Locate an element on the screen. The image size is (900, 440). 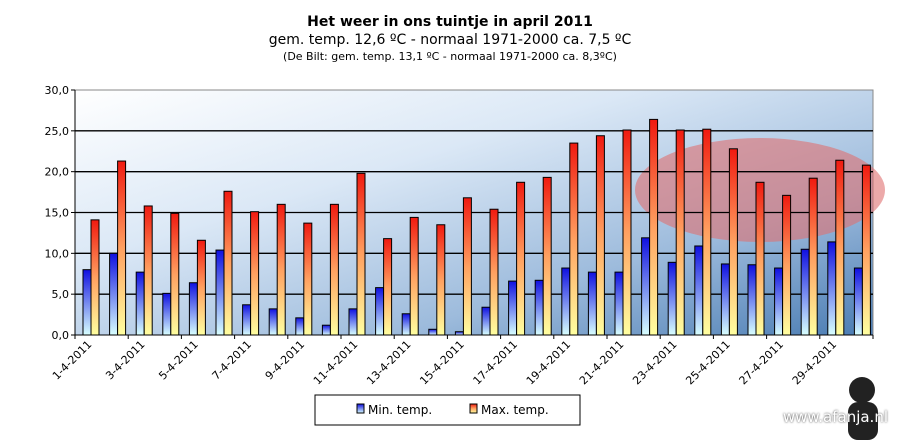
x-tick-label: 1-4-2011 is located at coordinates (72, 360).